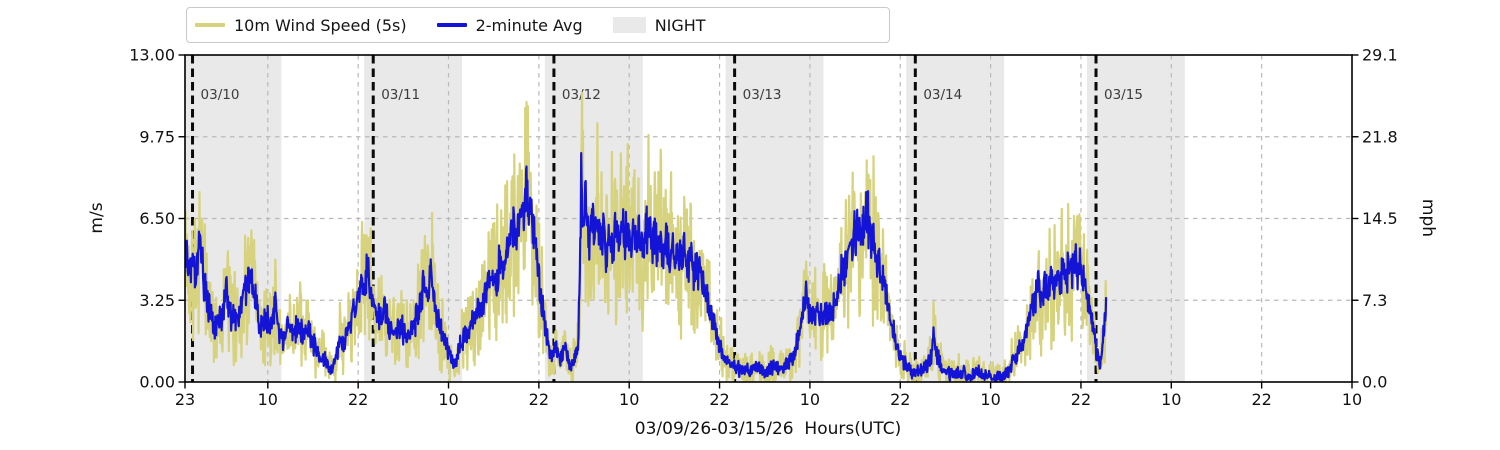  What do you see at coordinates (400, 95) in the screenshot?
I see `date-label: 03/11` at bounding box center [400, 95].